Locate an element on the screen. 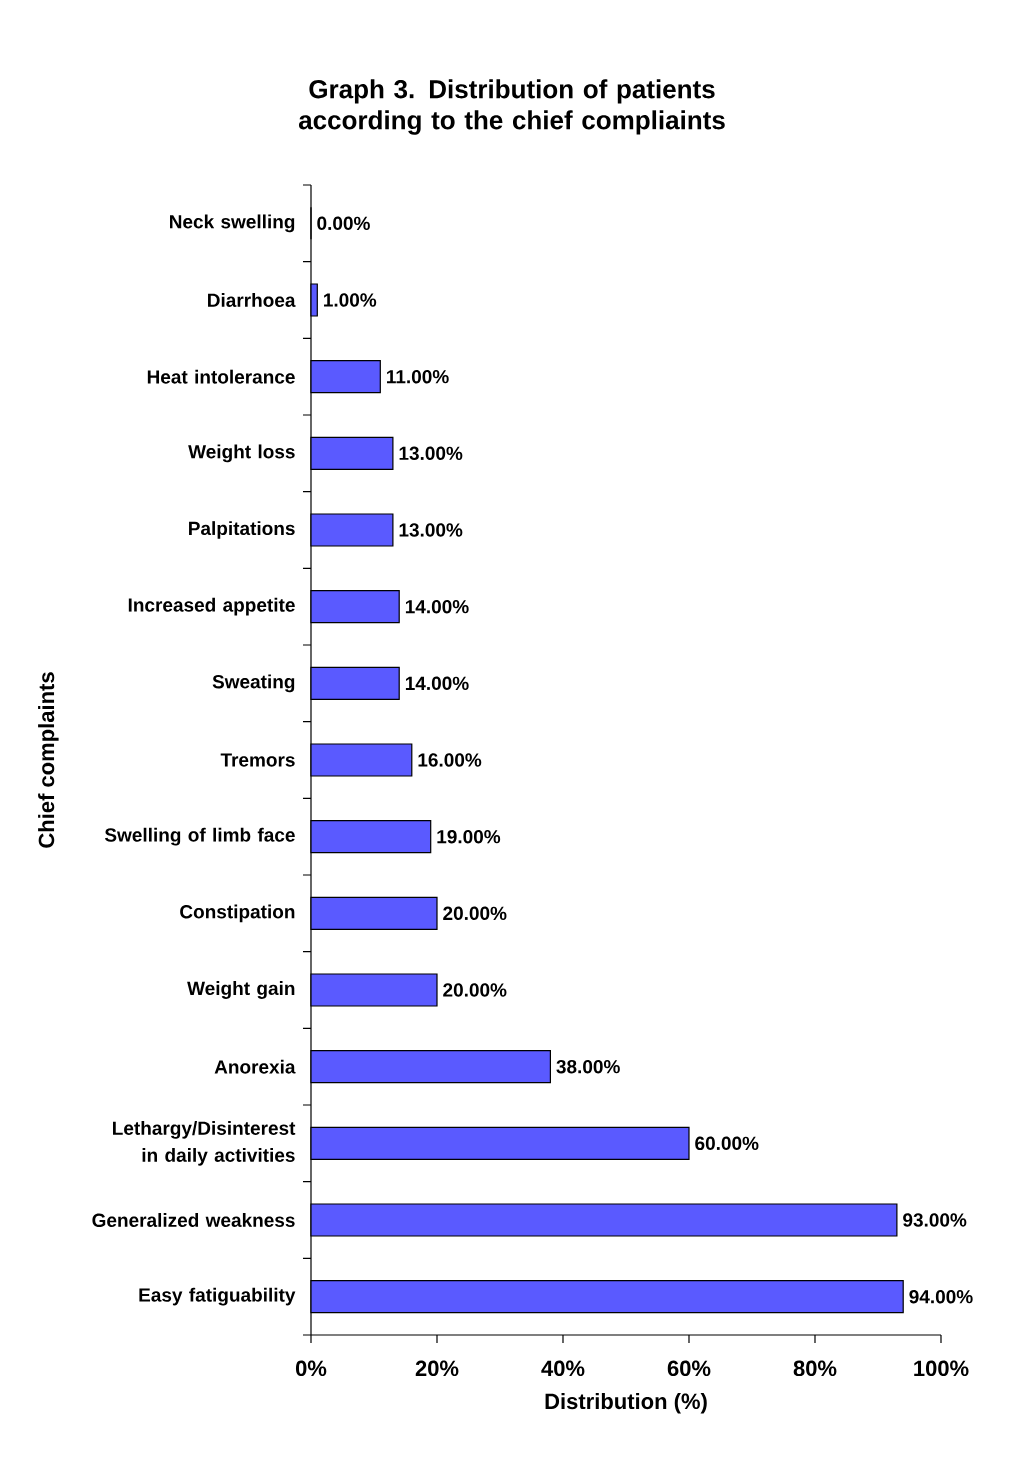 This screenshot has width=1024, height=1459. y-tick-label: Generalized weakness is located at coordinates (193, 1220).